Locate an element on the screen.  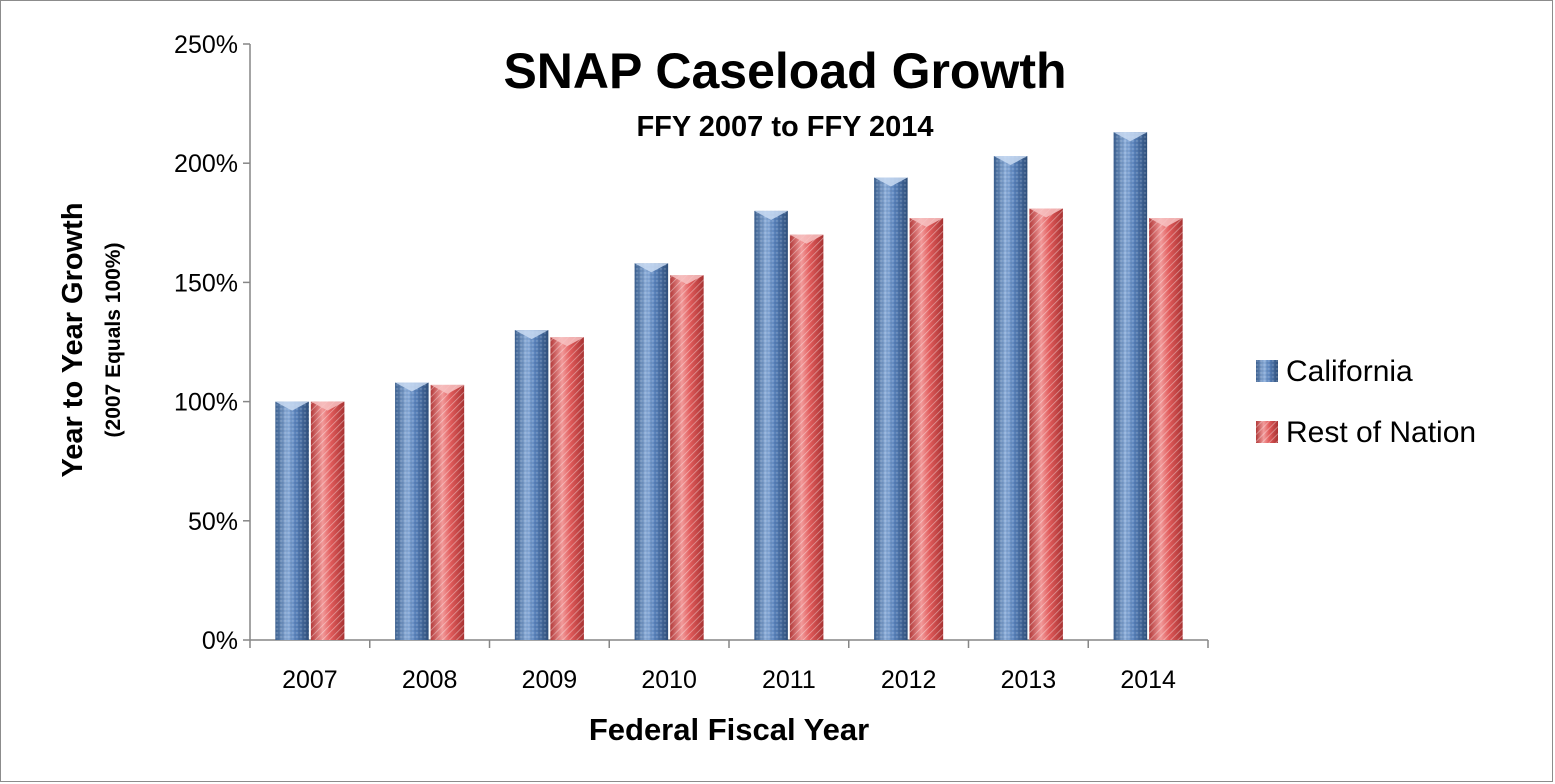
x-tick-label: 2009 is located at coordinates (550, 680).